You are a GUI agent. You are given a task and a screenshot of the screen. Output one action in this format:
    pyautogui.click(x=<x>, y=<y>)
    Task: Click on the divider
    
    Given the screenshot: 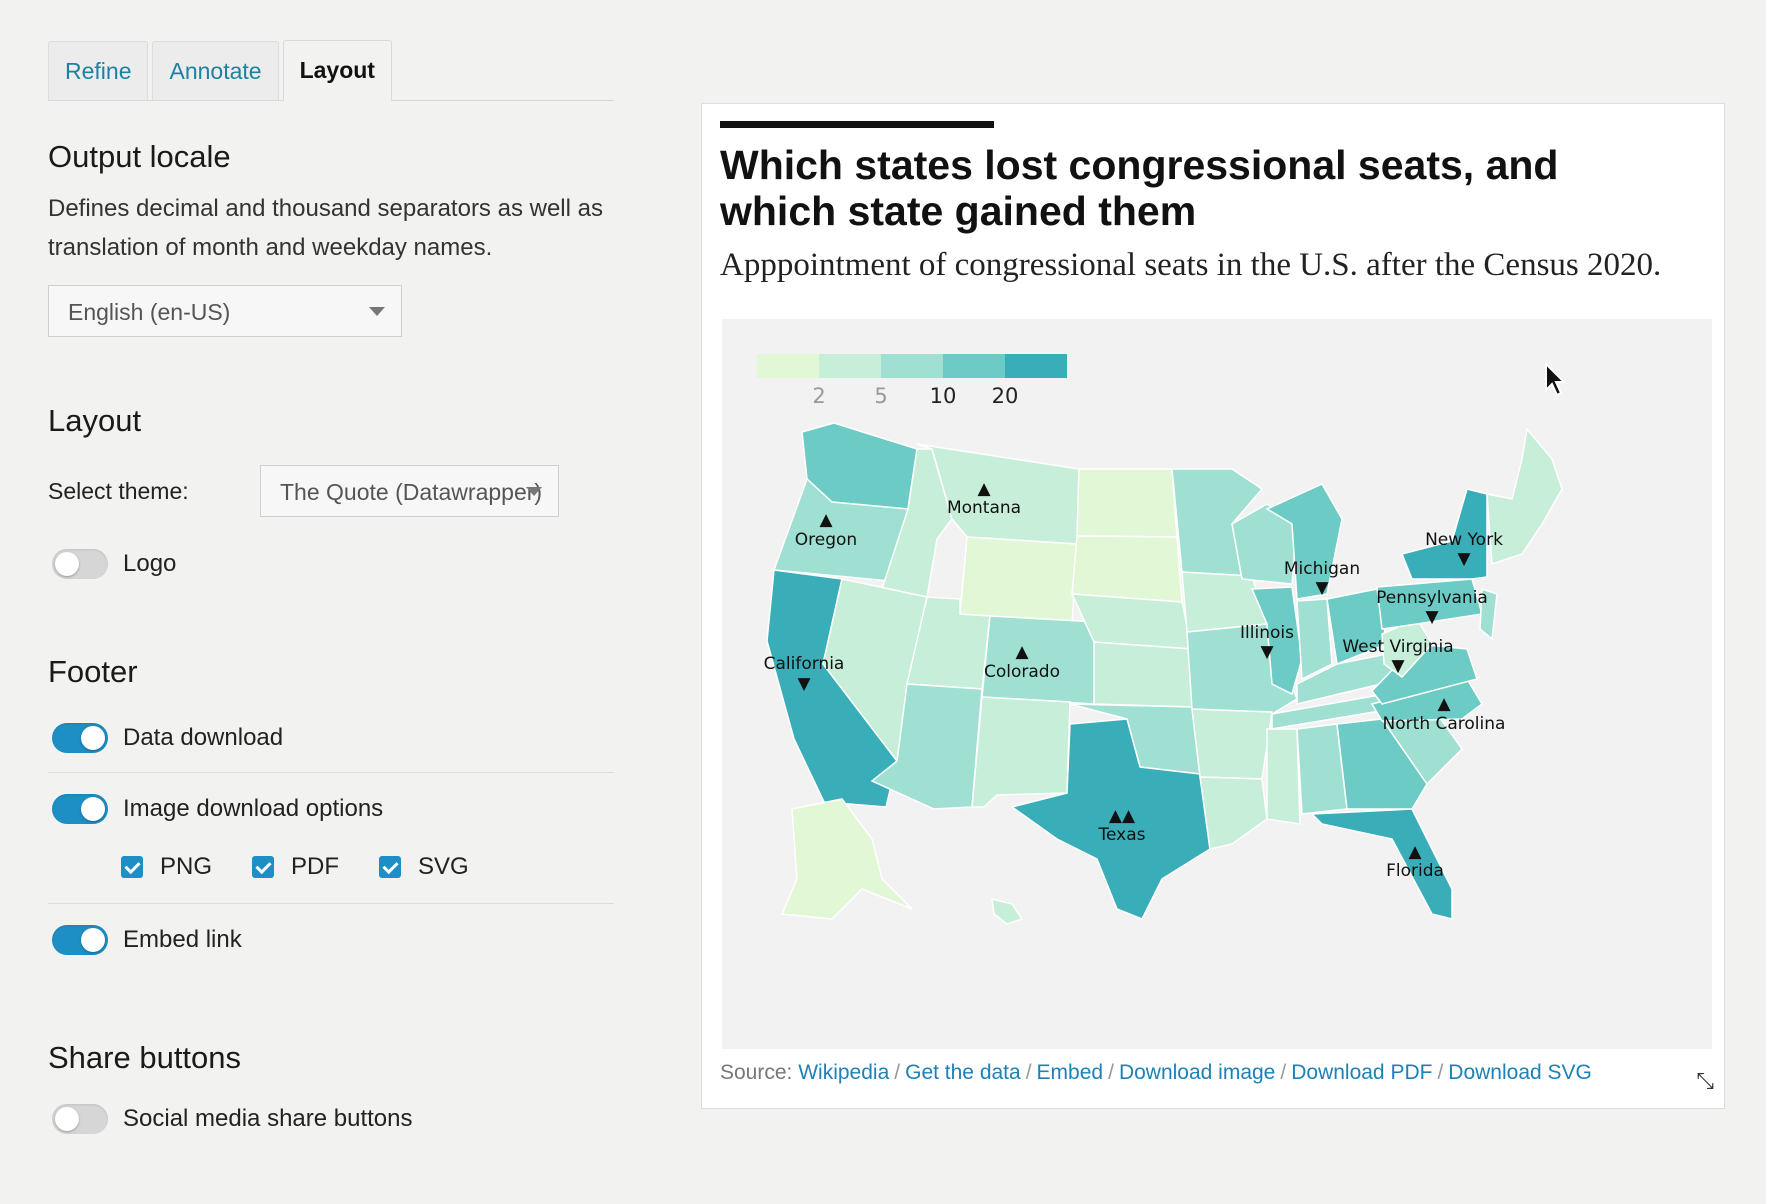 What is the action you would take?
    pyautogui.click(x=331, y=903)
    